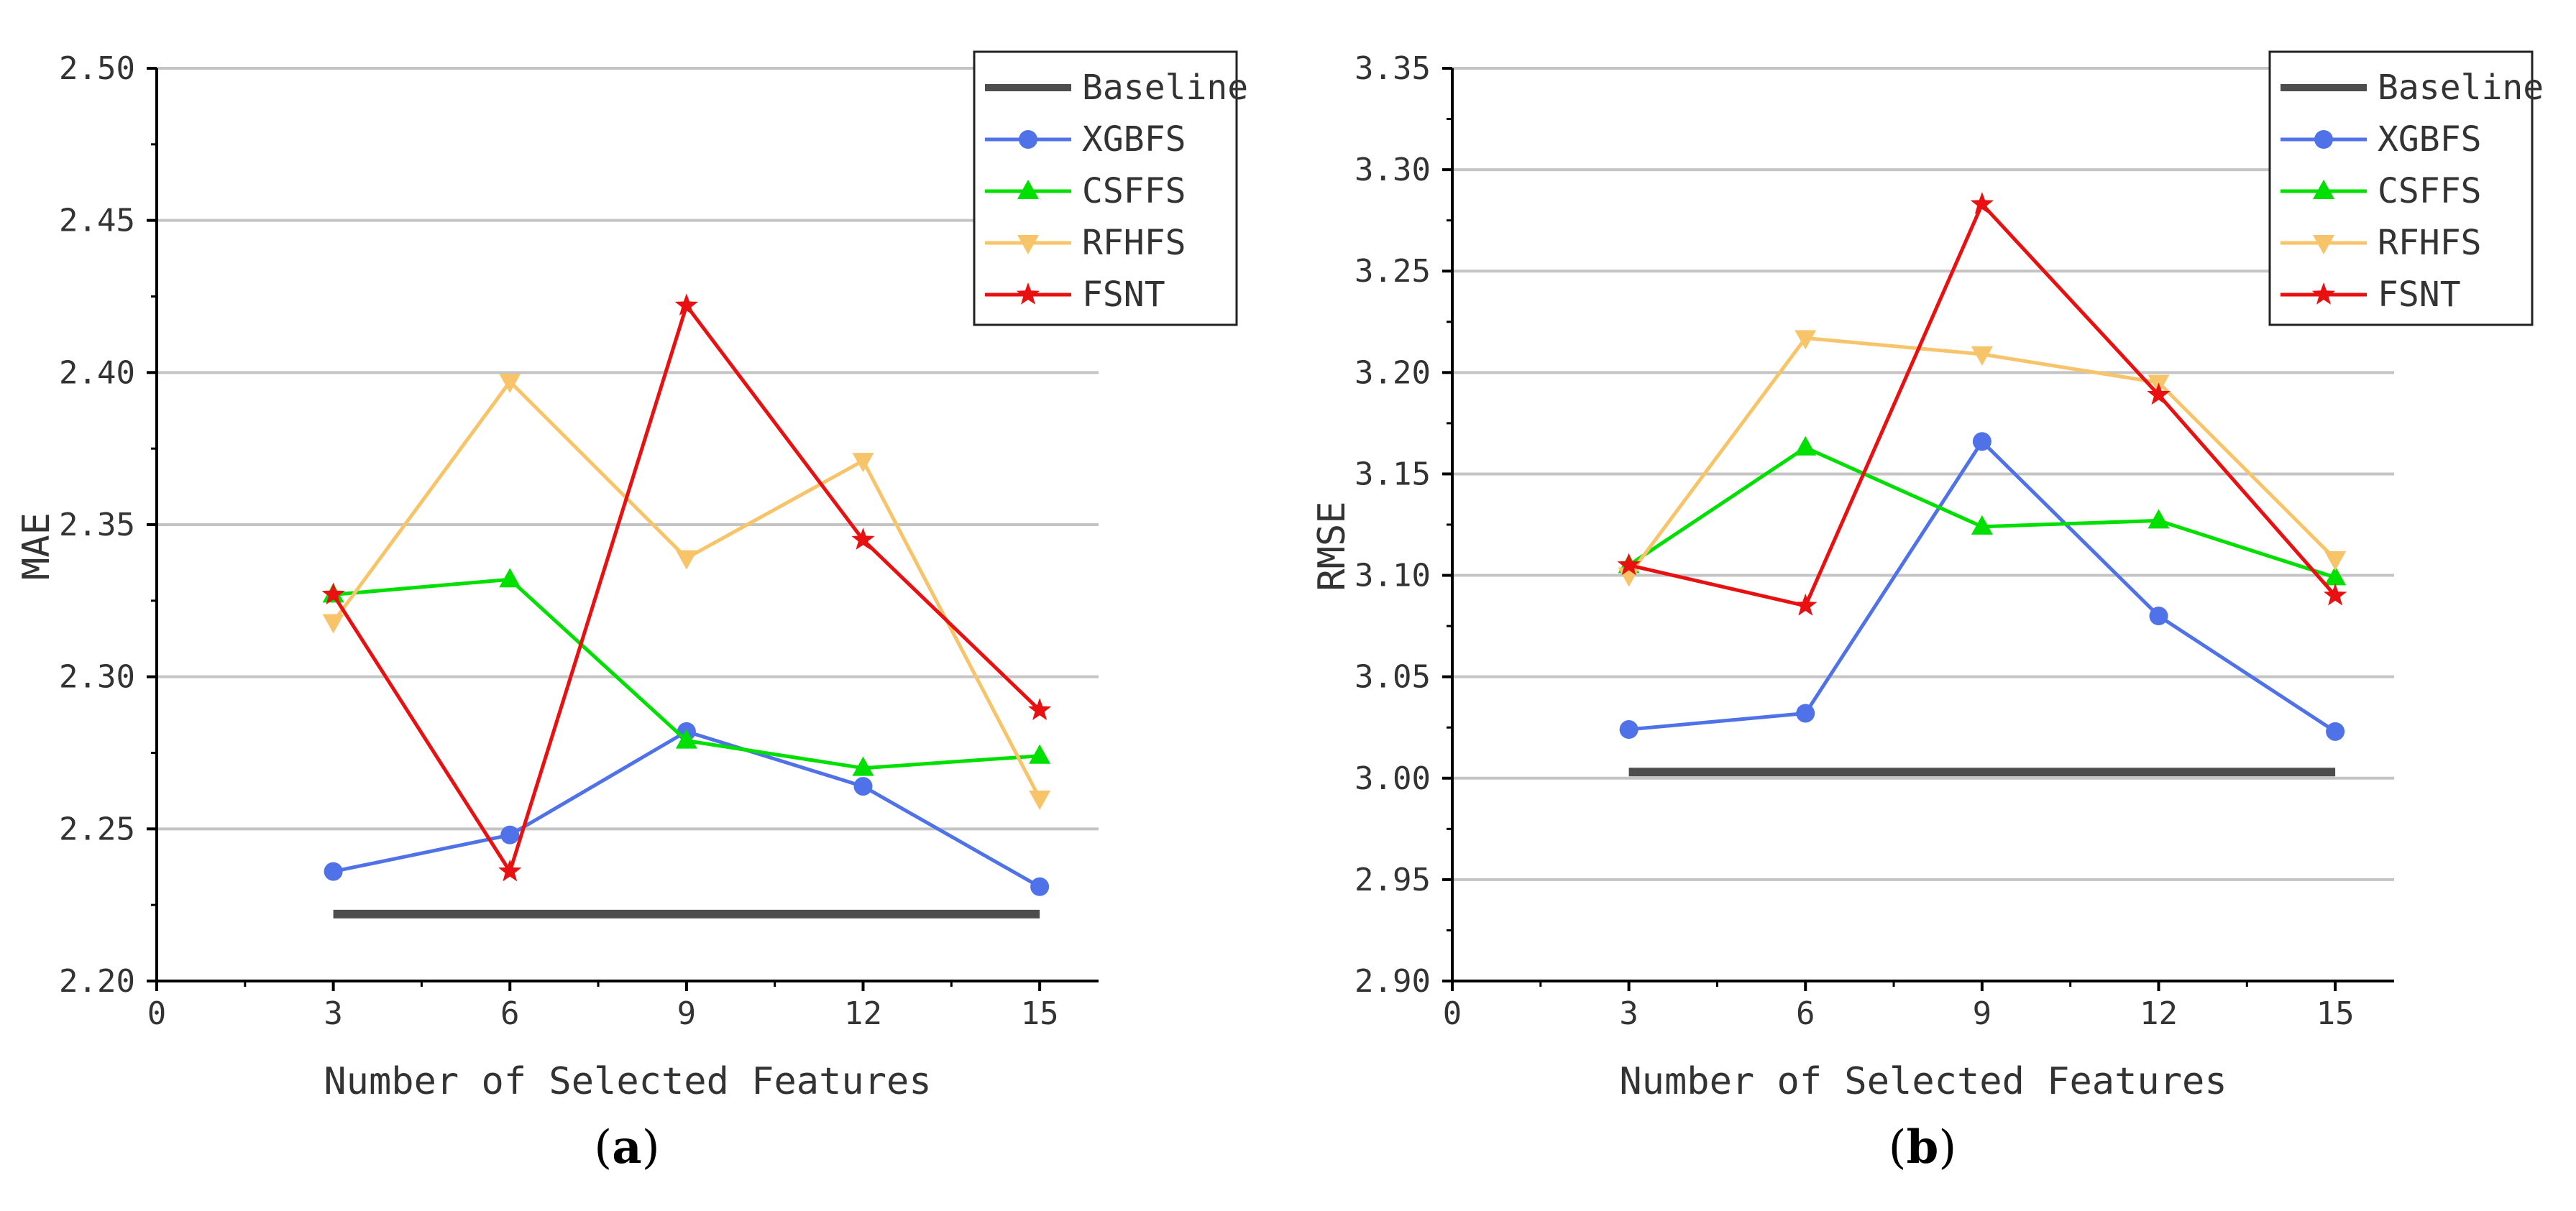  I want to click on panel-b-legend-box, so click(2401, 188).